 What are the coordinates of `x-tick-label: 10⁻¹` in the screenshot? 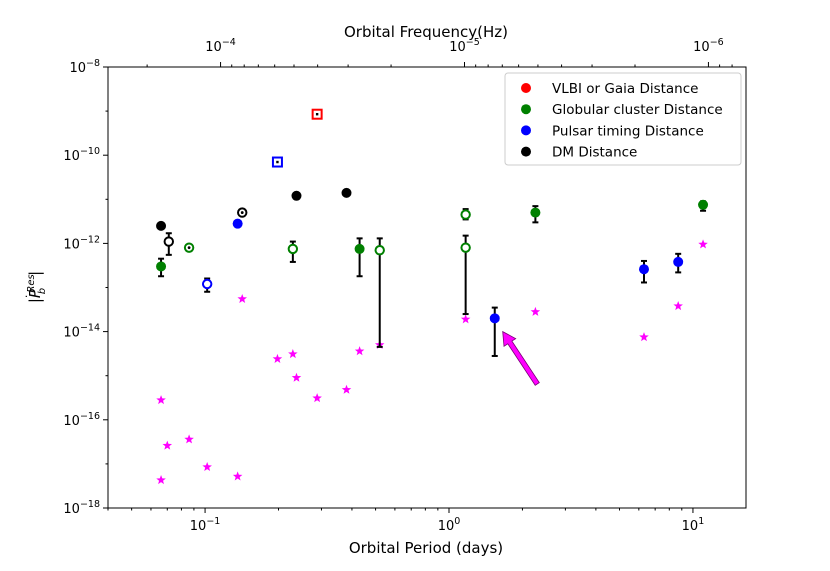 It's located at (205, 525).